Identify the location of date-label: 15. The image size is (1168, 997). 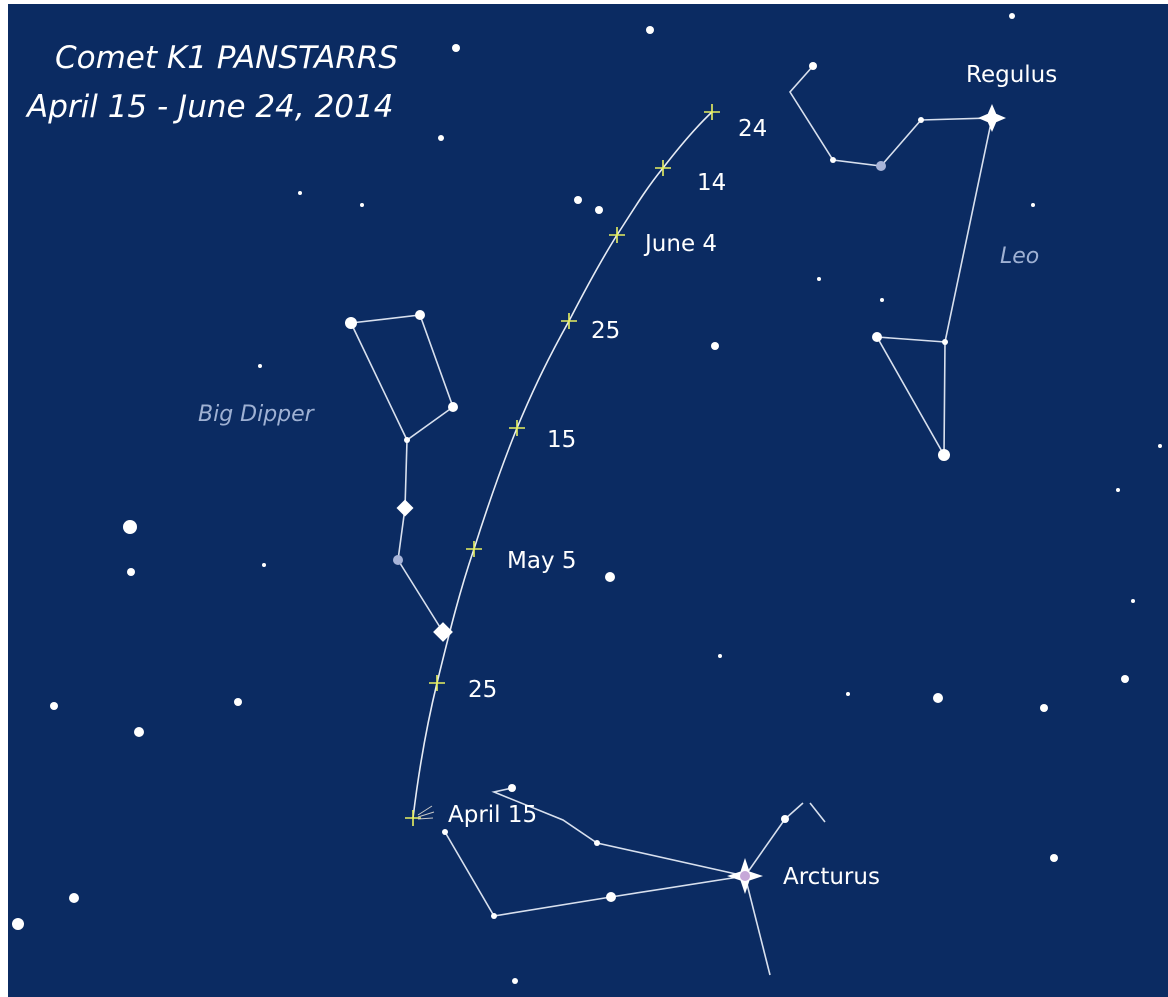
(561, 440).